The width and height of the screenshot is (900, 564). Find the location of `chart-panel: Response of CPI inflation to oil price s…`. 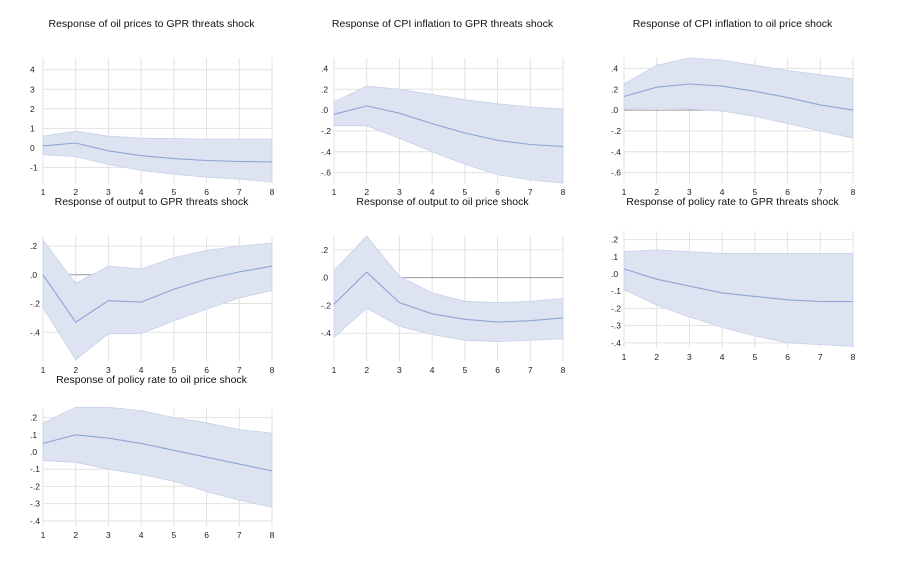

chart-panel: Response of CPI inflation to oil price s… is located at coordinates (726, 106).